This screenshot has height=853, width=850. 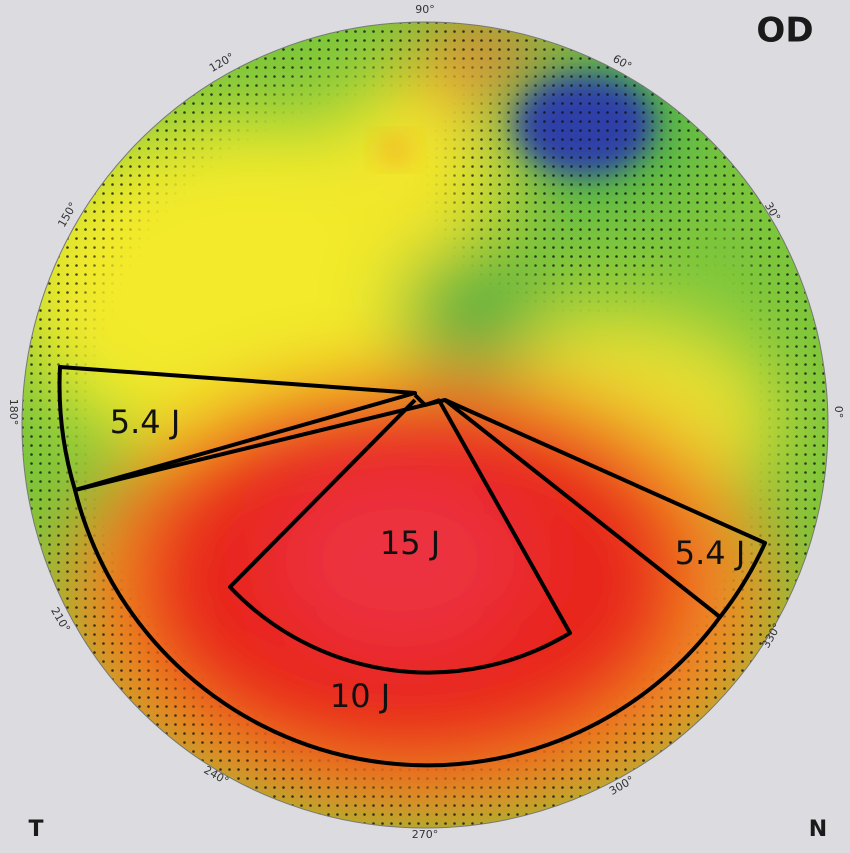 What do you see at coordinates (784, 31) in the screenshot?
I see `eye-label: OD` at bounding box center [784, 31].